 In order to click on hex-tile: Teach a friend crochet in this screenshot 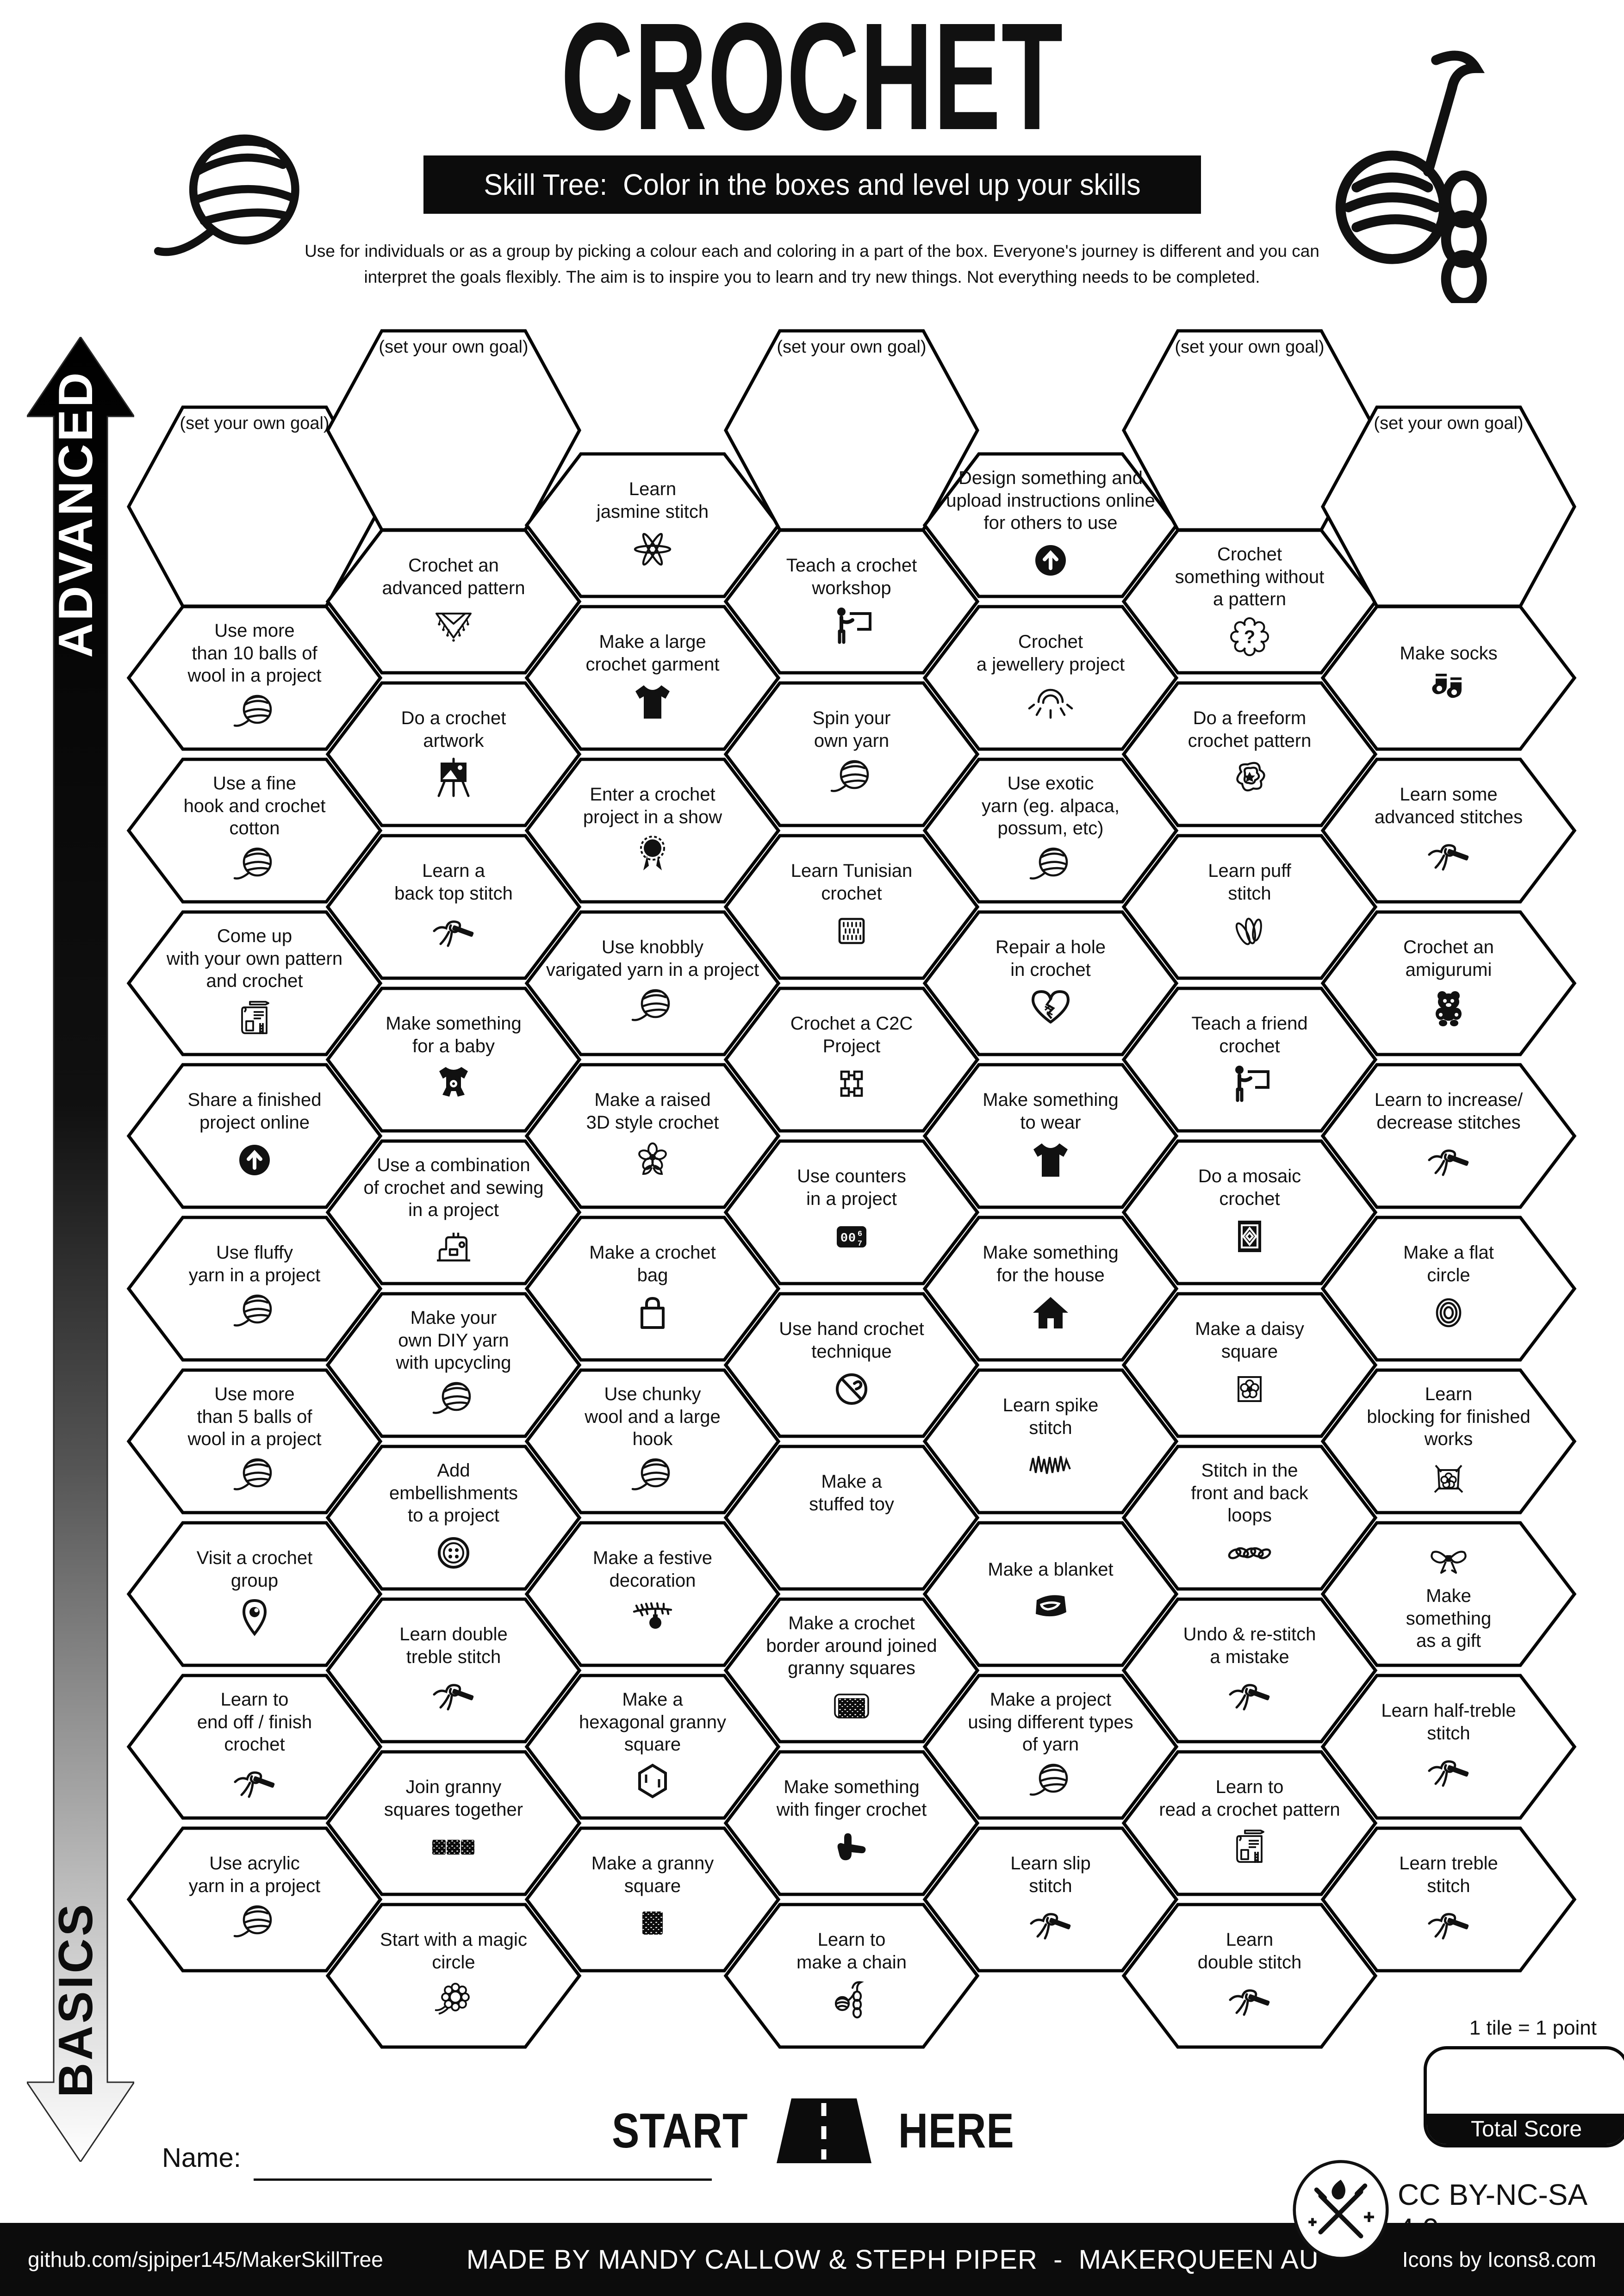, I will do `click(1249, 1060)`.